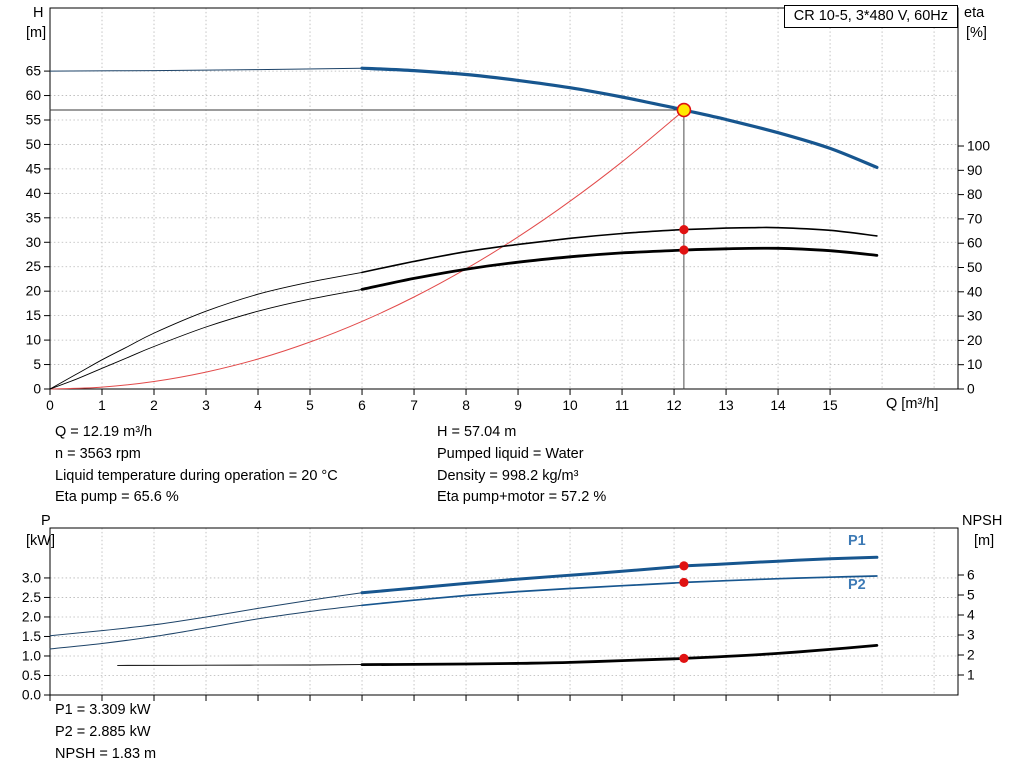 The image size is (1024, 781). I want to click on svg-text: 3.0, so click(32, 577).